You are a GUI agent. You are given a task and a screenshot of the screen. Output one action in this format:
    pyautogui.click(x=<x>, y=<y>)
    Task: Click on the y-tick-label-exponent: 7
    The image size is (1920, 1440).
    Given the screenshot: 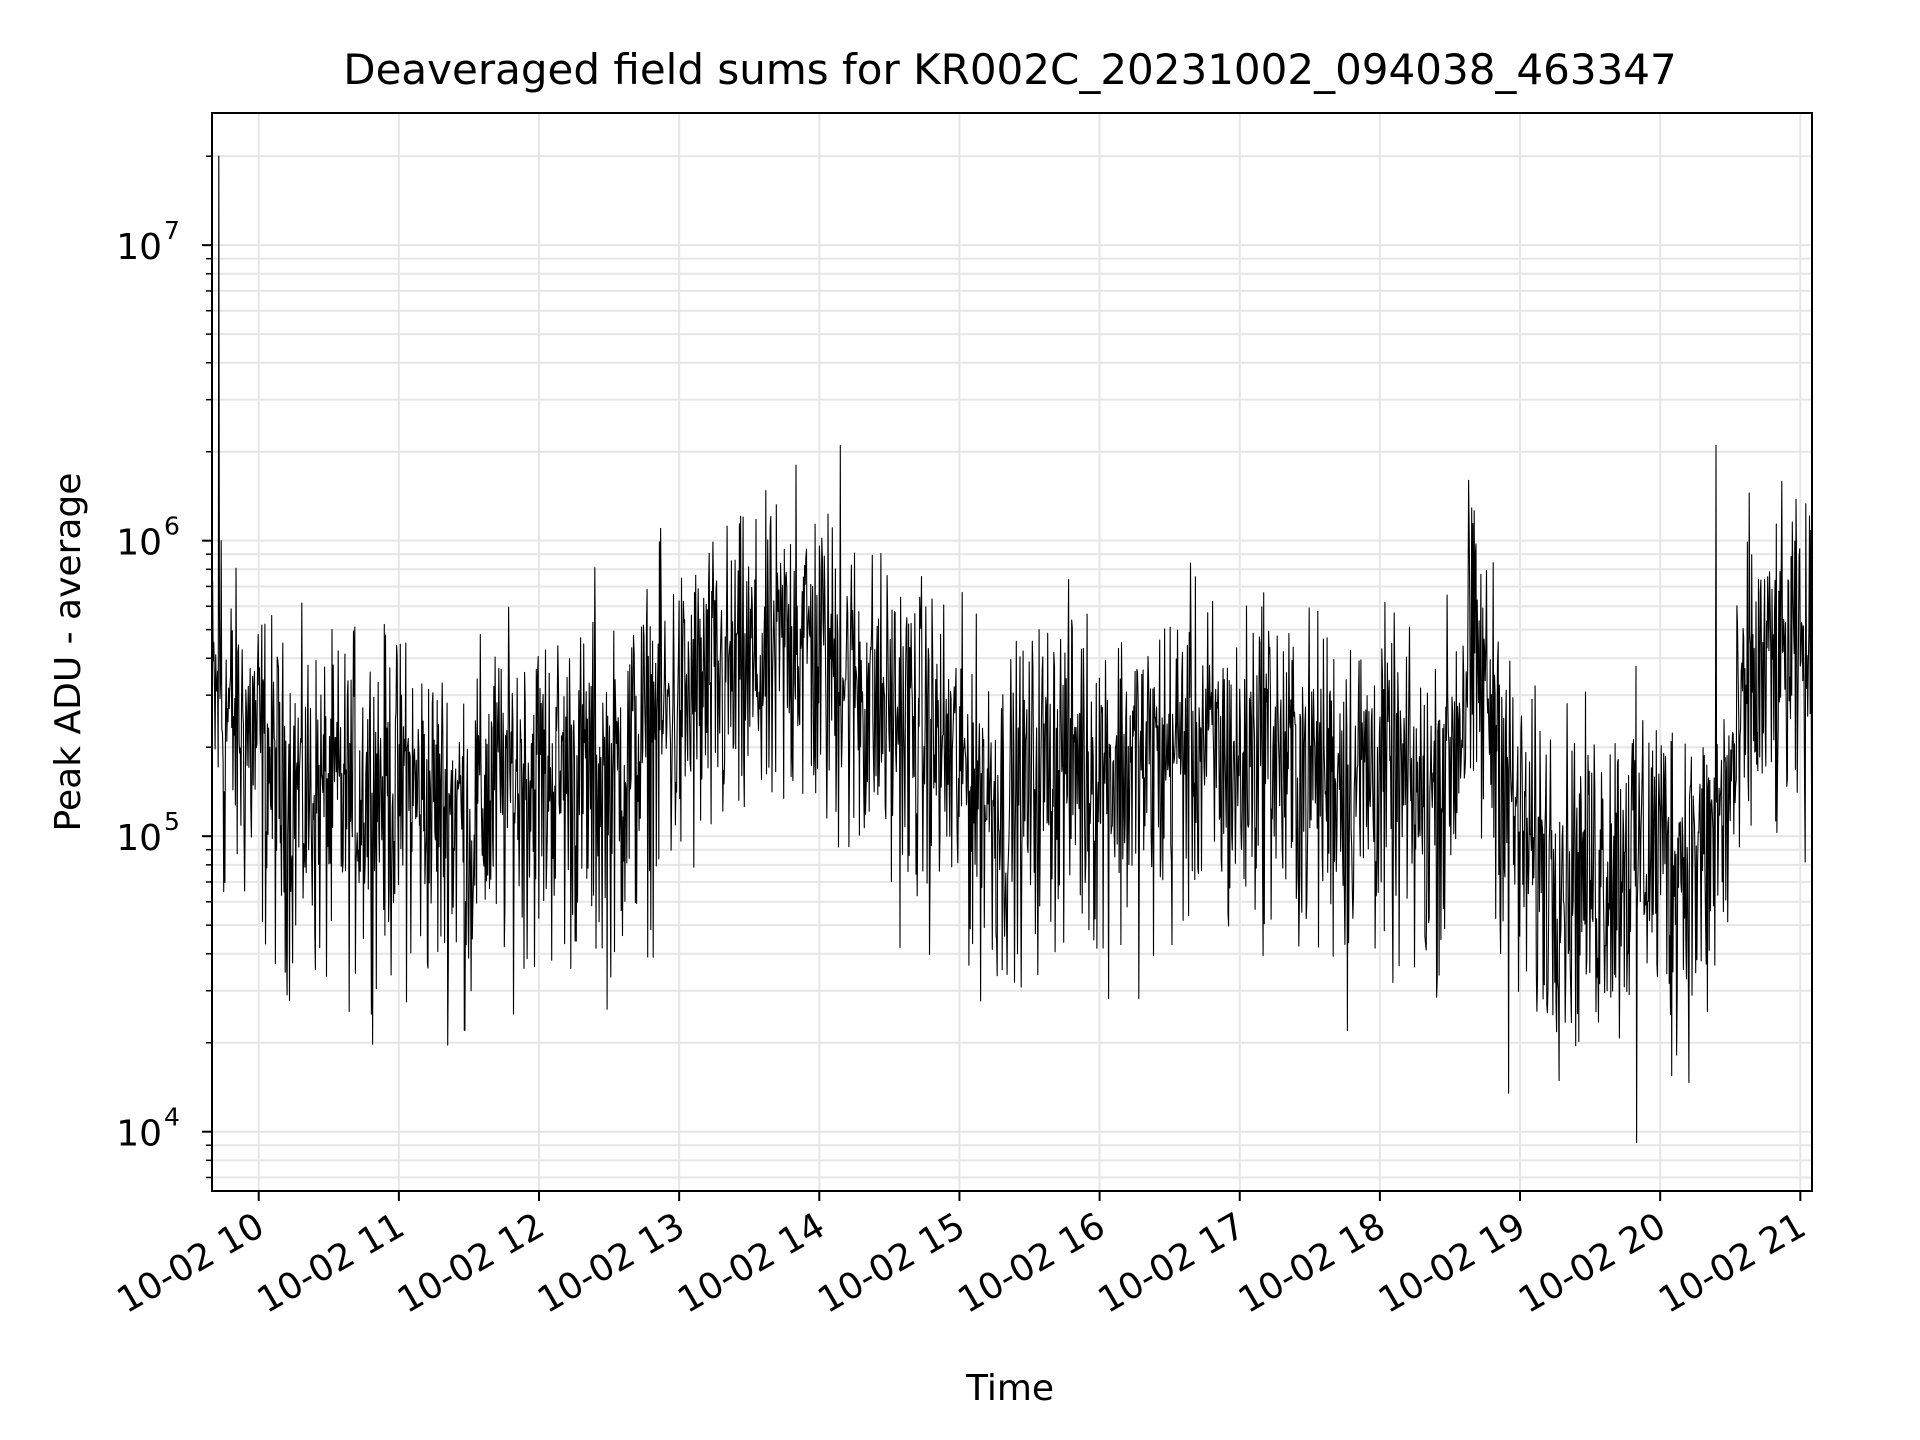 What is the action you would take?
    pyautogui.click(x=172, y=230)
    